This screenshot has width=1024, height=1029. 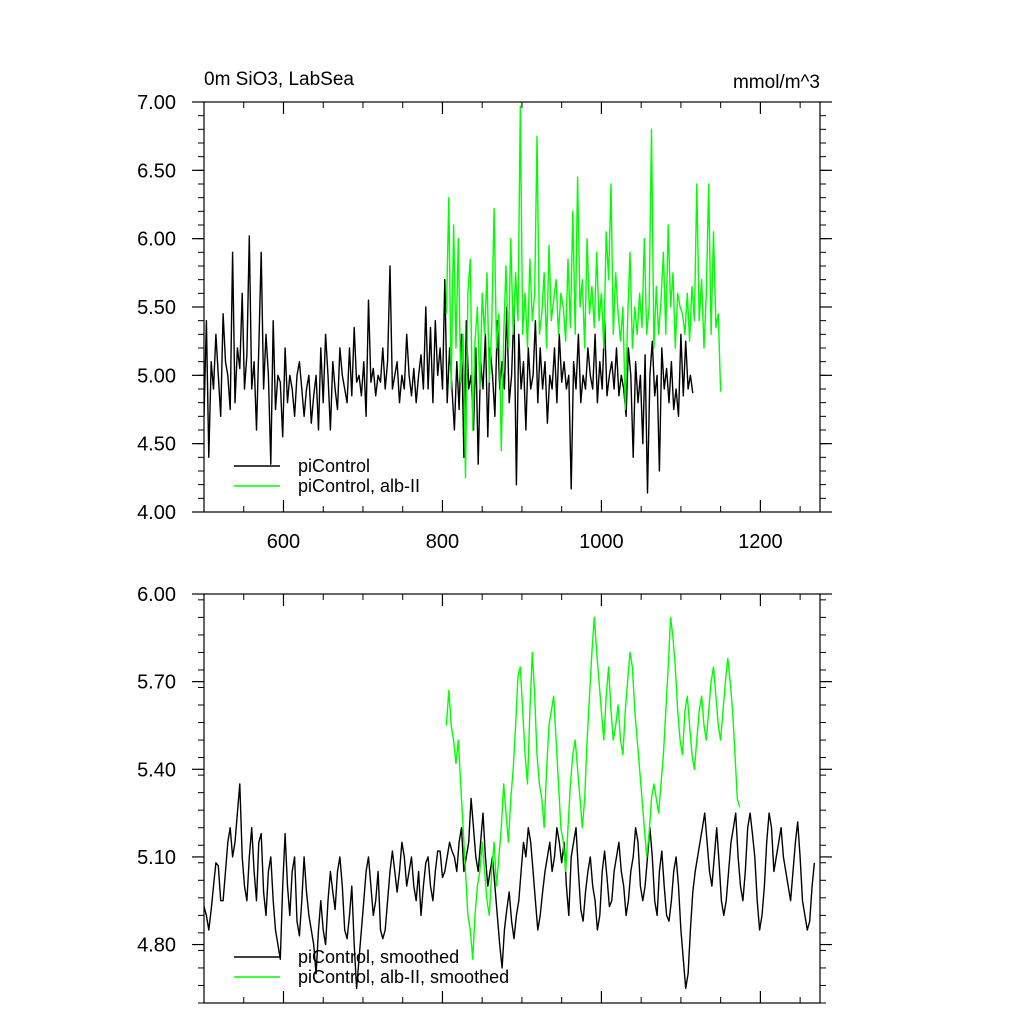 I want to click on y-tick-label: 4.50, so click(x=156, y=445).